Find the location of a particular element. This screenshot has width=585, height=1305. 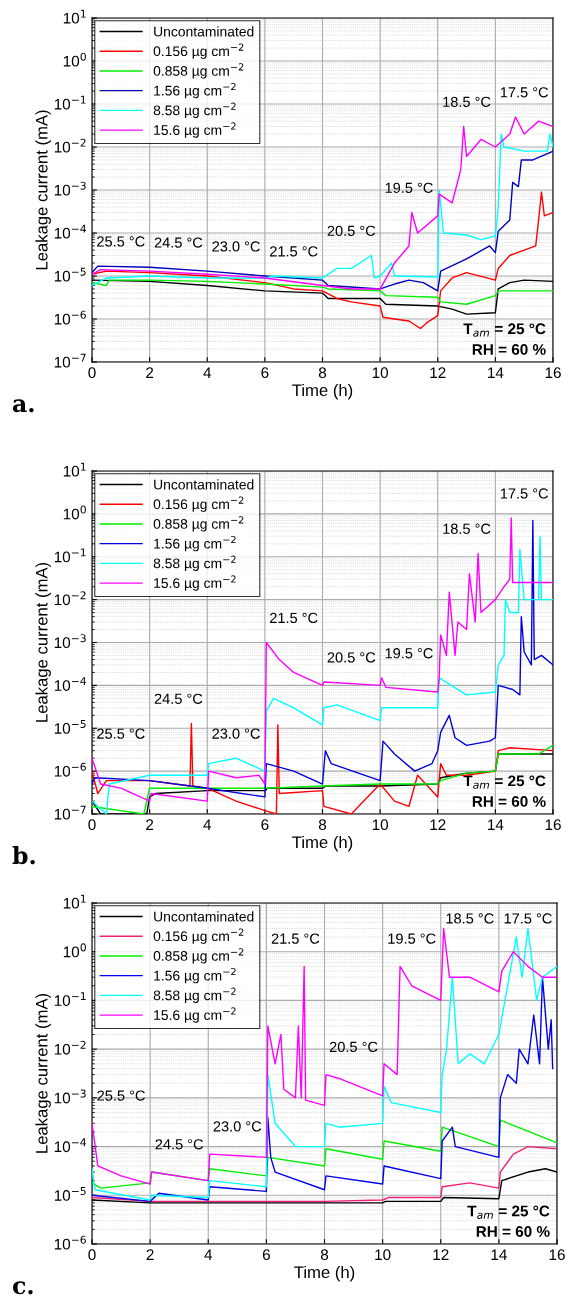

text: c. is located at coordinates (22, 1288).